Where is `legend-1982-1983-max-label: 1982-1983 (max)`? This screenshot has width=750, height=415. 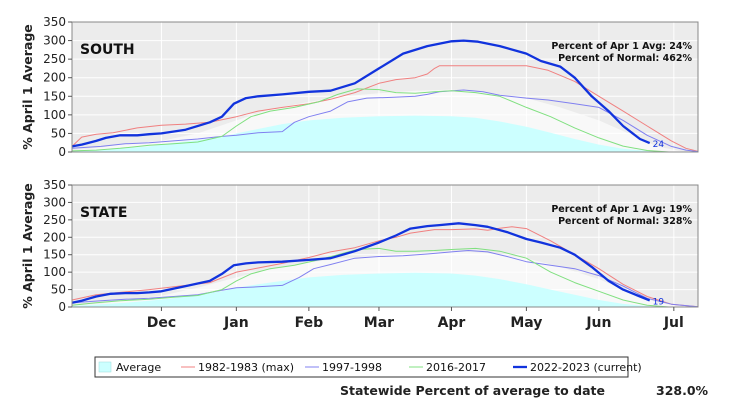 legend-1982-1983-max-label: 1982-1983 (max) is located at coordinates (246, 367).